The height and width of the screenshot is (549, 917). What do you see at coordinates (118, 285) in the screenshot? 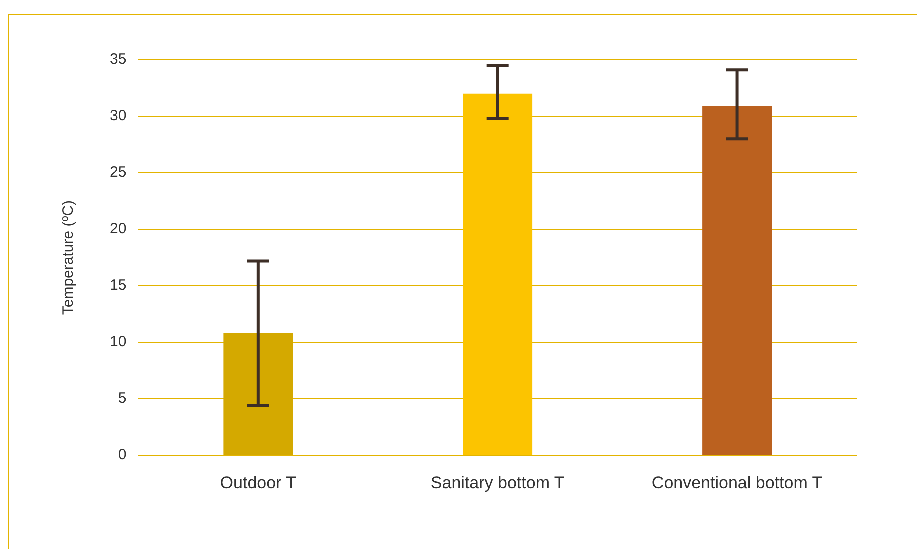
I see `y-tick-label: 15` at bounding box center [118, 285].